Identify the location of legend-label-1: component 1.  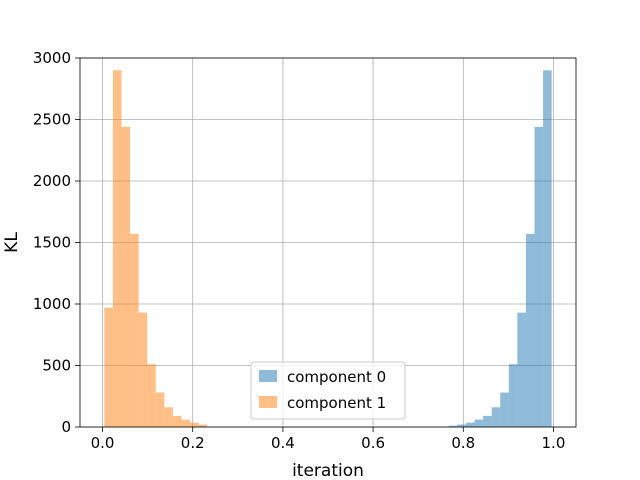
(336, 403).